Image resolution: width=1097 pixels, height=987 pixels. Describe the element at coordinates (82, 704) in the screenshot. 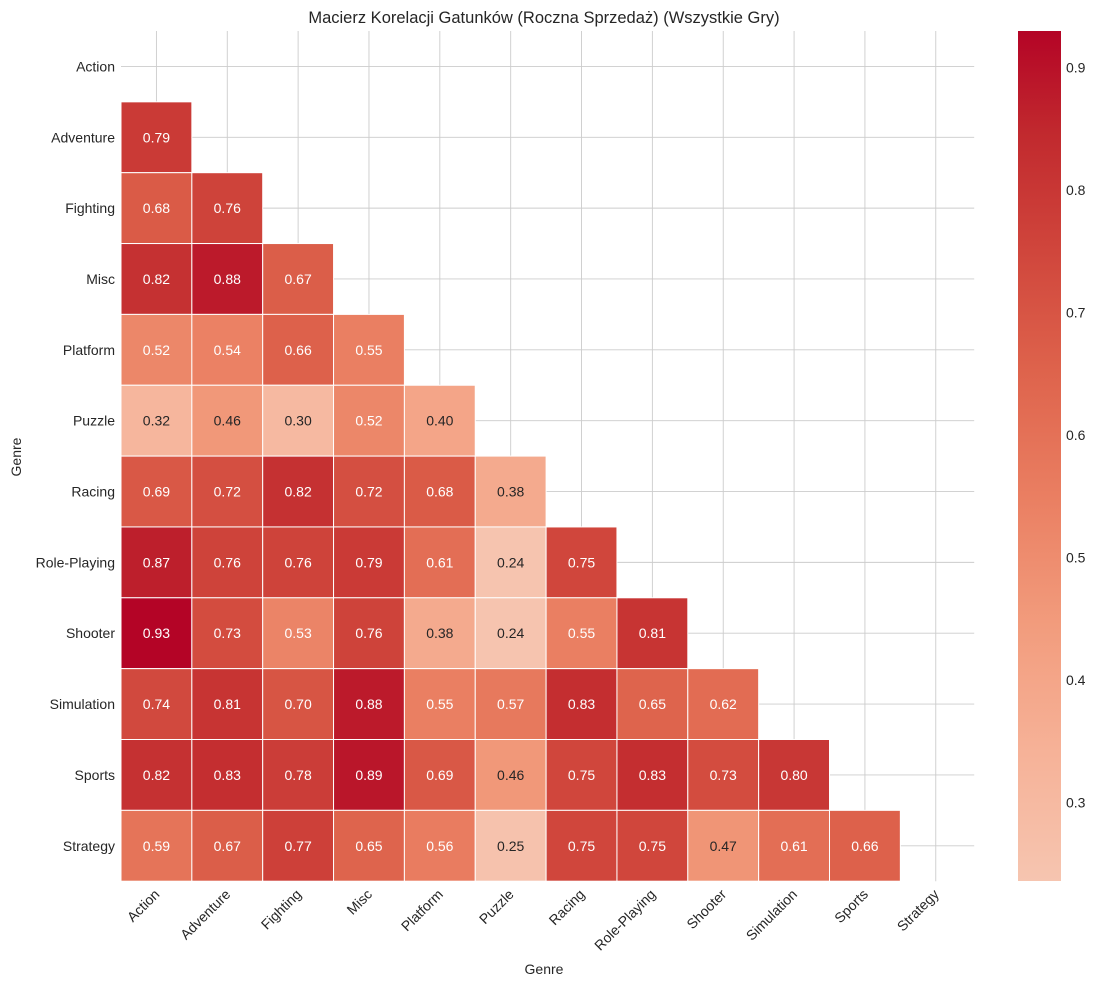

I see `y-tick-label: Simulation` at that location.